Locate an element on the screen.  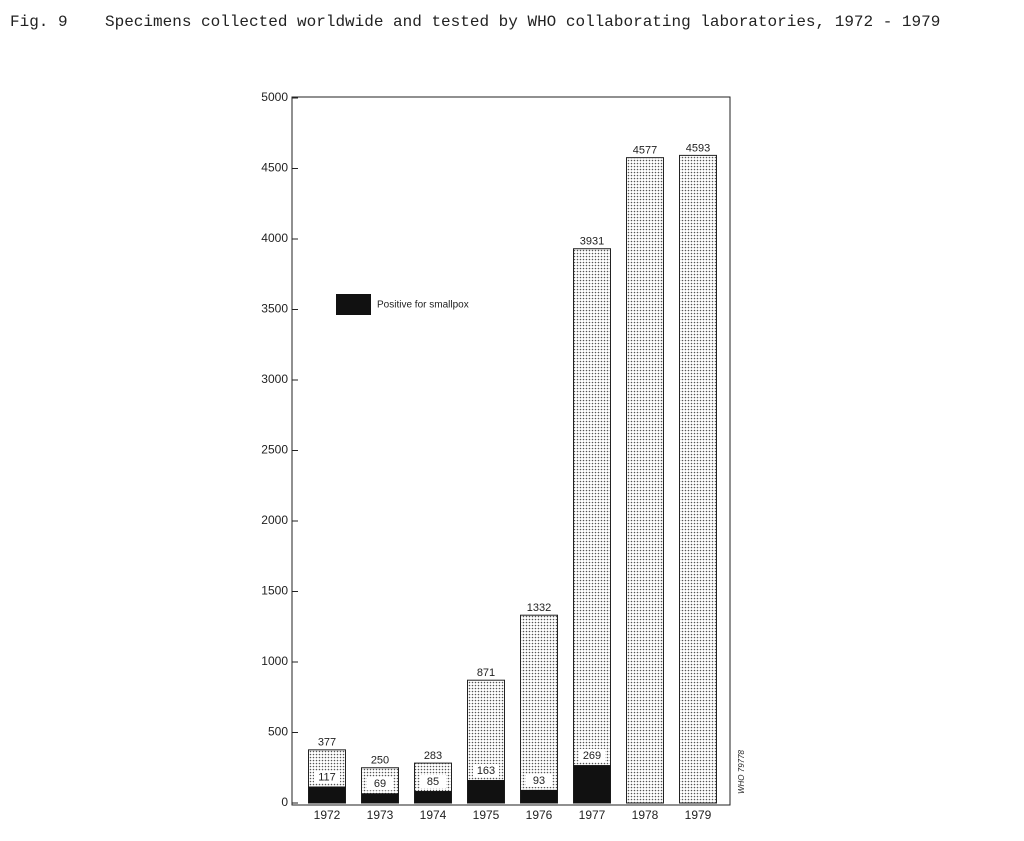
value-label: 283 is located at coordinates (433, 756).